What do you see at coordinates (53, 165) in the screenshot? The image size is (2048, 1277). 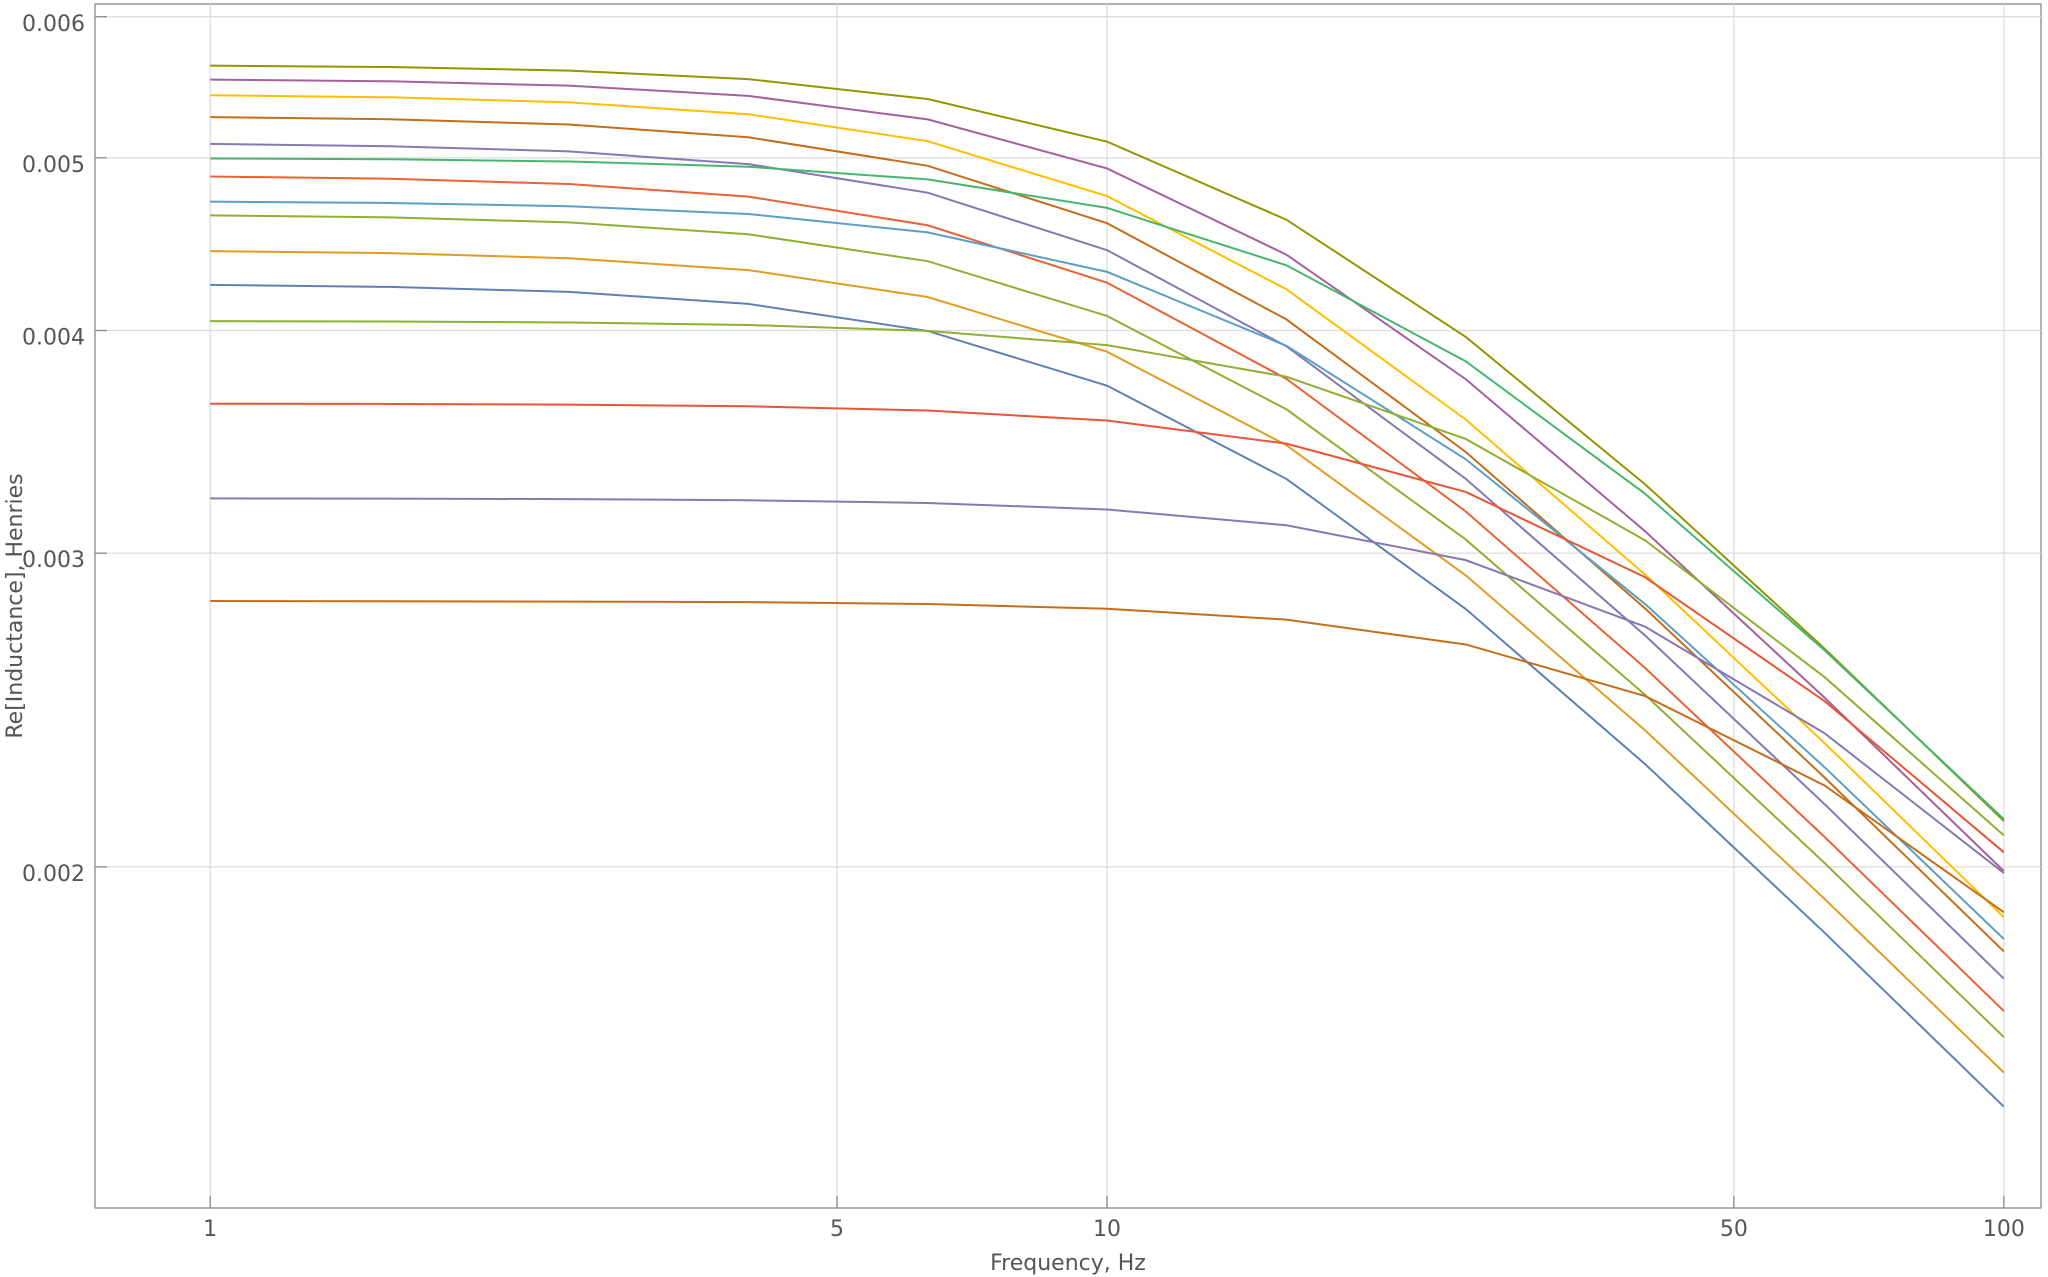 I see `y-tick-label: 0.005` at bounding box center [53, 165].